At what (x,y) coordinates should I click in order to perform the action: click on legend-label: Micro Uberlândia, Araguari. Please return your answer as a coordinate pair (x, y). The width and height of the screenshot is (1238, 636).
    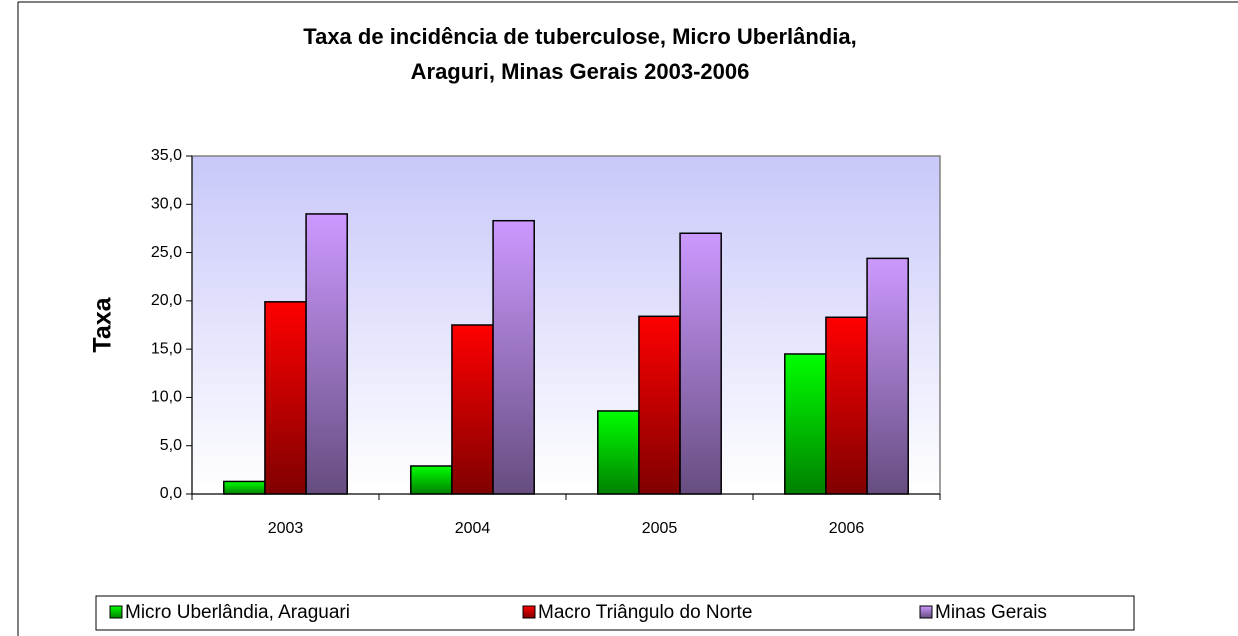
    Looking at the image, I should click on (237, 612).